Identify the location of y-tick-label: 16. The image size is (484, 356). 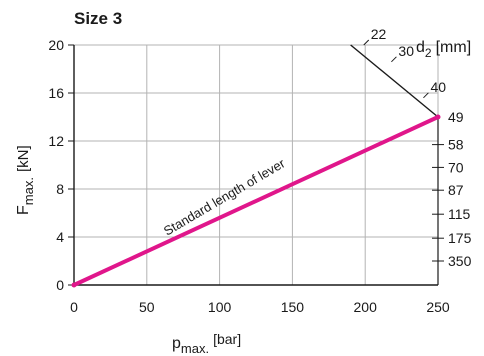
(56, 93).